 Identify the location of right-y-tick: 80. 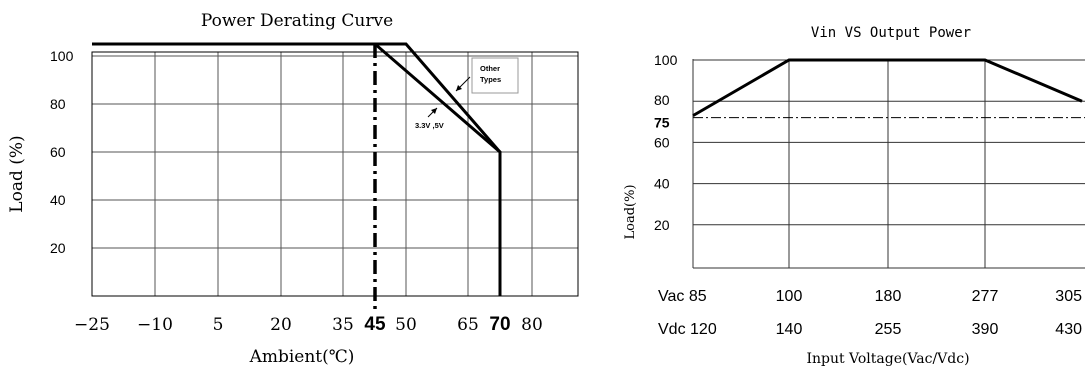
(662, 100).